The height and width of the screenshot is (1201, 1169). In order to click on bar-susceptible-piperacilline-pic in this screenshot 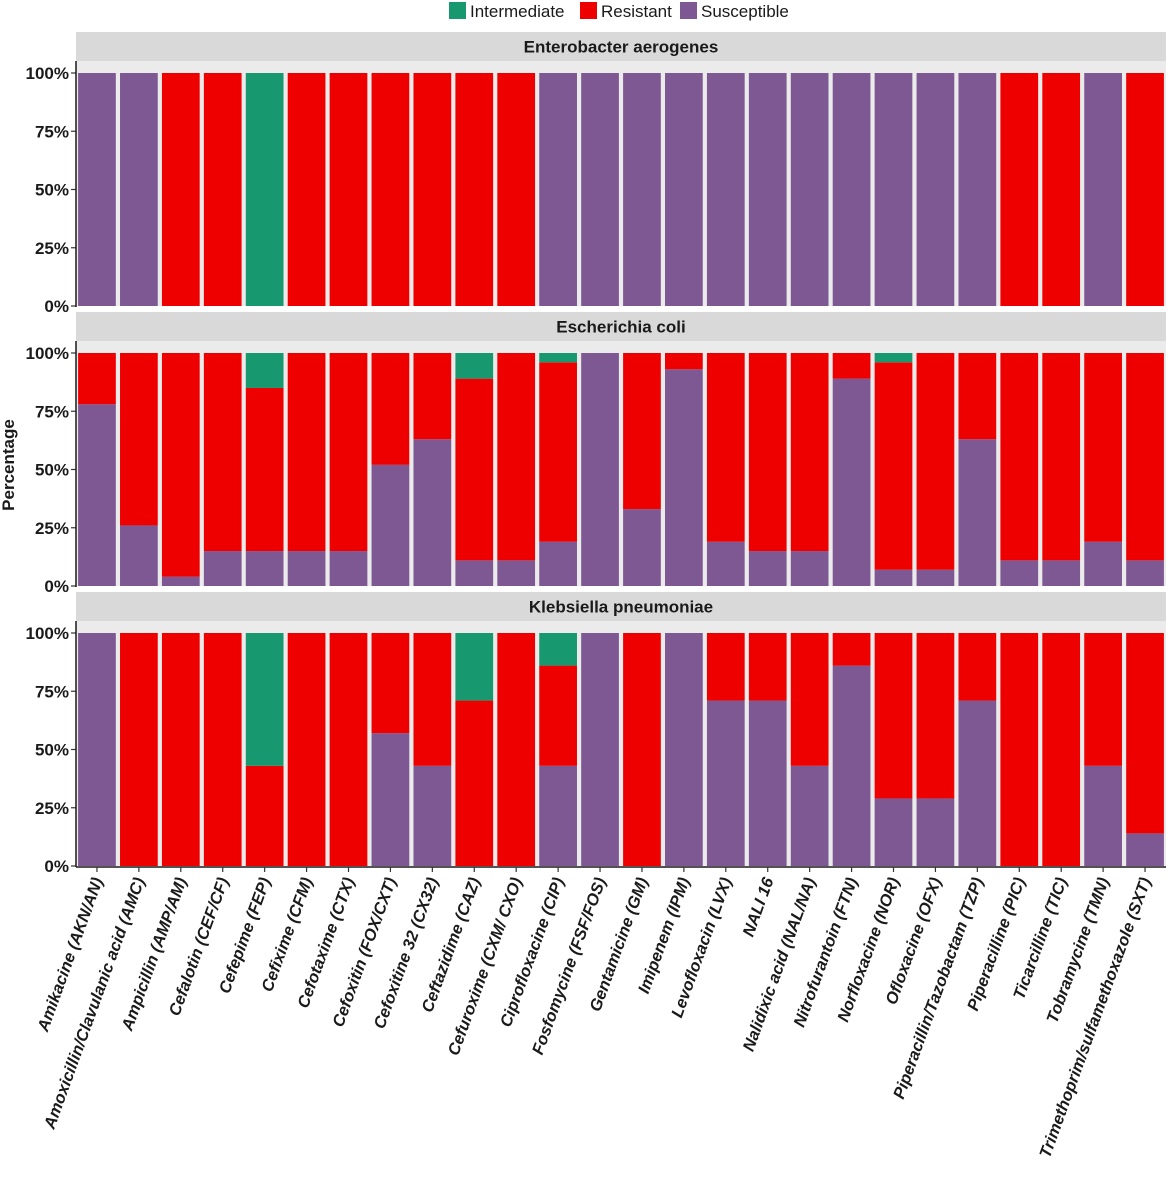, I will do `click(1019, 573)`.